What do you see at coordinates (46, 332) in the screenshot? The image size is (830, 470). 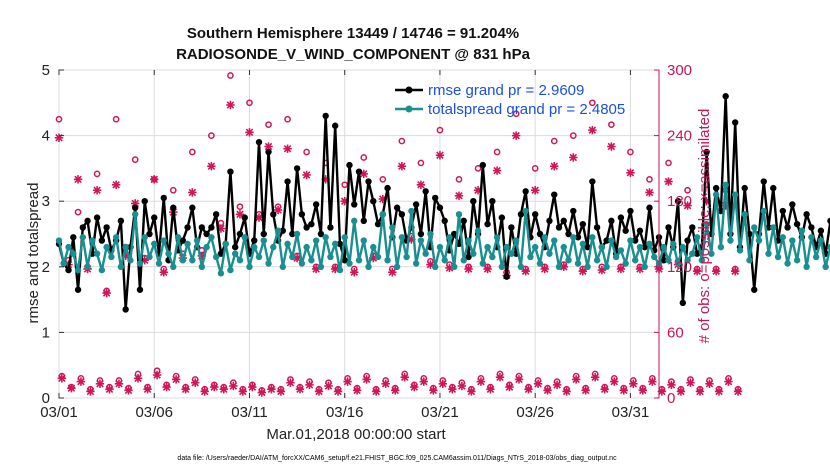 I see `y-left-tick-label: 1` at bounding box center [46, 332].